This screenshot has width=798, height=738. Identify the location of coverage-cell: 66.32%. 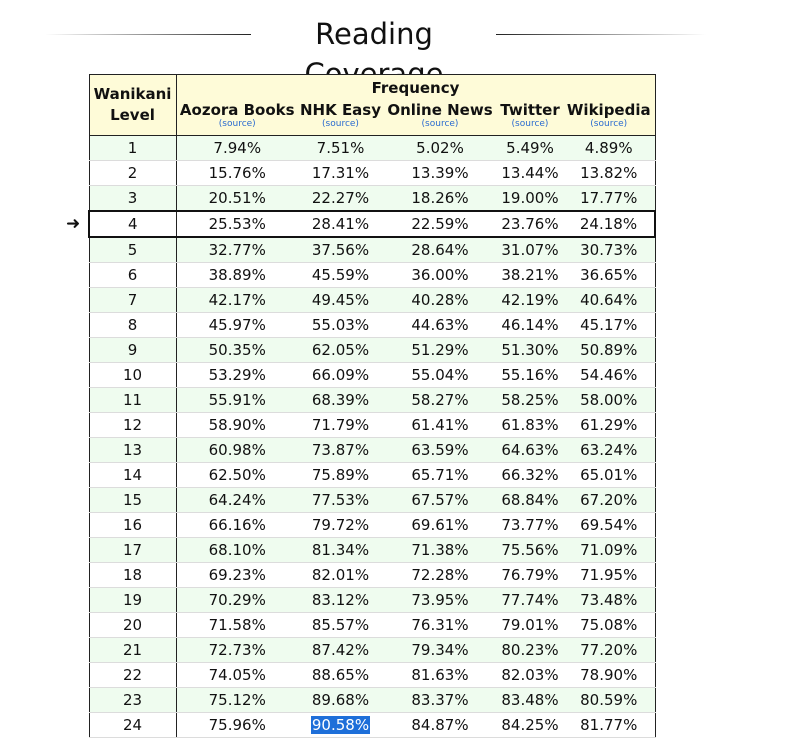
(530, 475).